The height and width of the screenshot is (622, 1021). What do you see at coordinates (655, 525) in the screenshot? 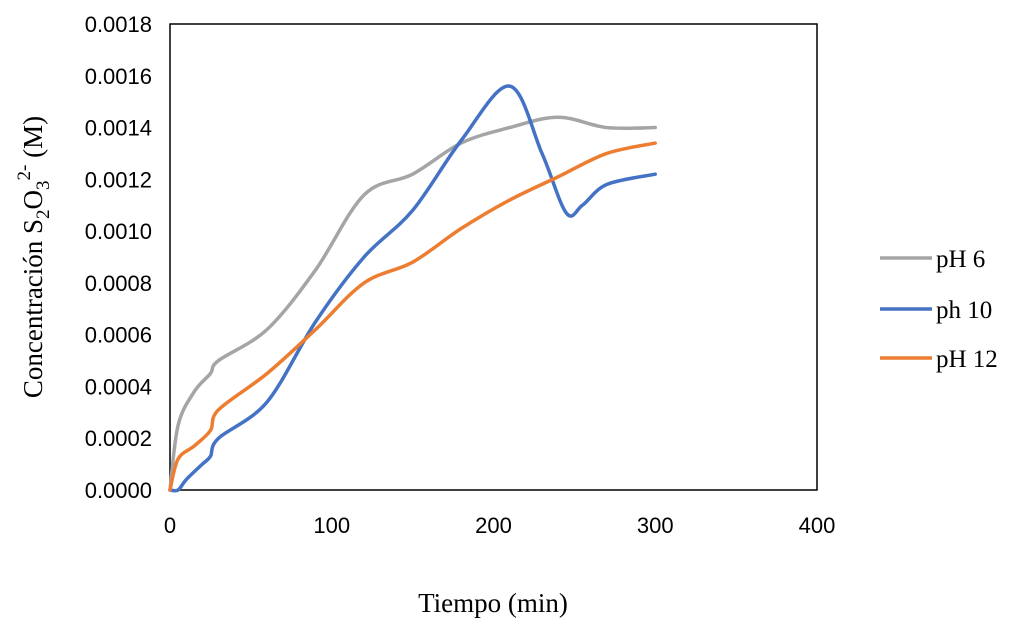
I see `x-tick-label: 300` at bounding box center [655, 525].